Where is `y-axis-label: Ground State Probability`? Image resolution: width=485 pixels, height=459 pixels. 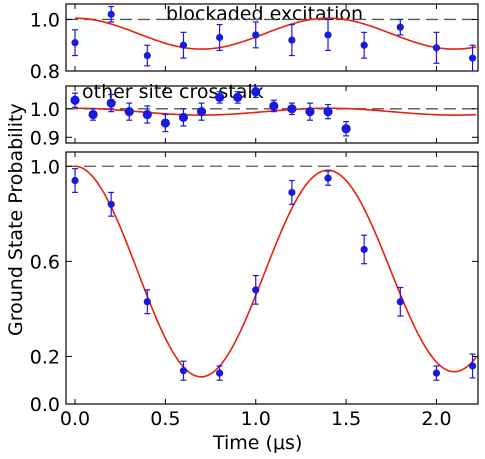
y-axis-label: Ground State Probability is located at coordinates (16, 219).